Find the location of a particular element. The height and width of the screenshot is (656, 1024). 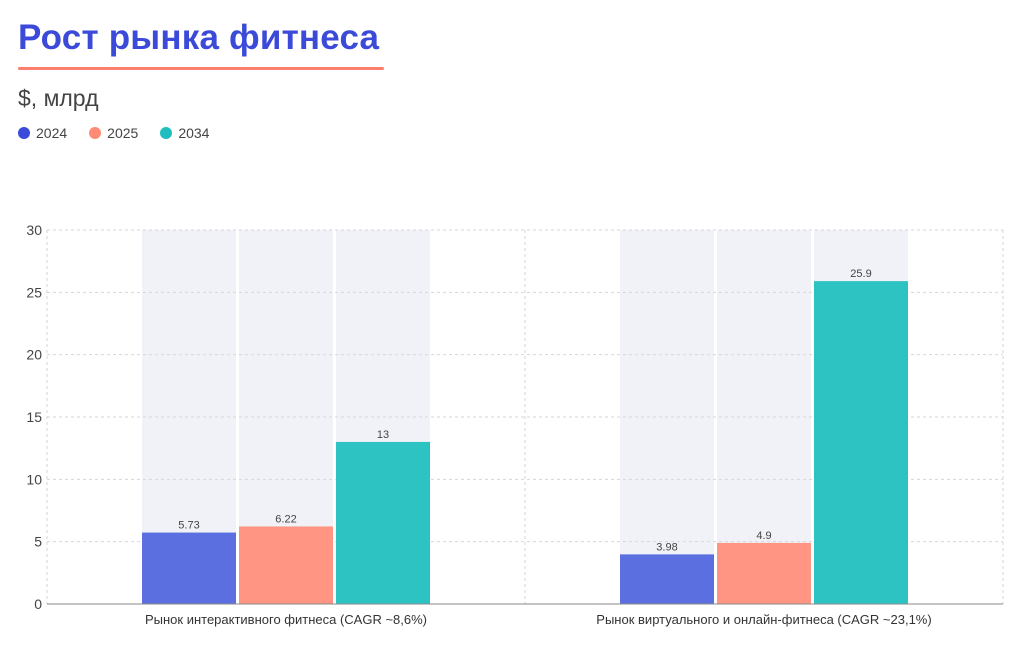

y-tick-label: 20 is located at coordinates (34, 355).